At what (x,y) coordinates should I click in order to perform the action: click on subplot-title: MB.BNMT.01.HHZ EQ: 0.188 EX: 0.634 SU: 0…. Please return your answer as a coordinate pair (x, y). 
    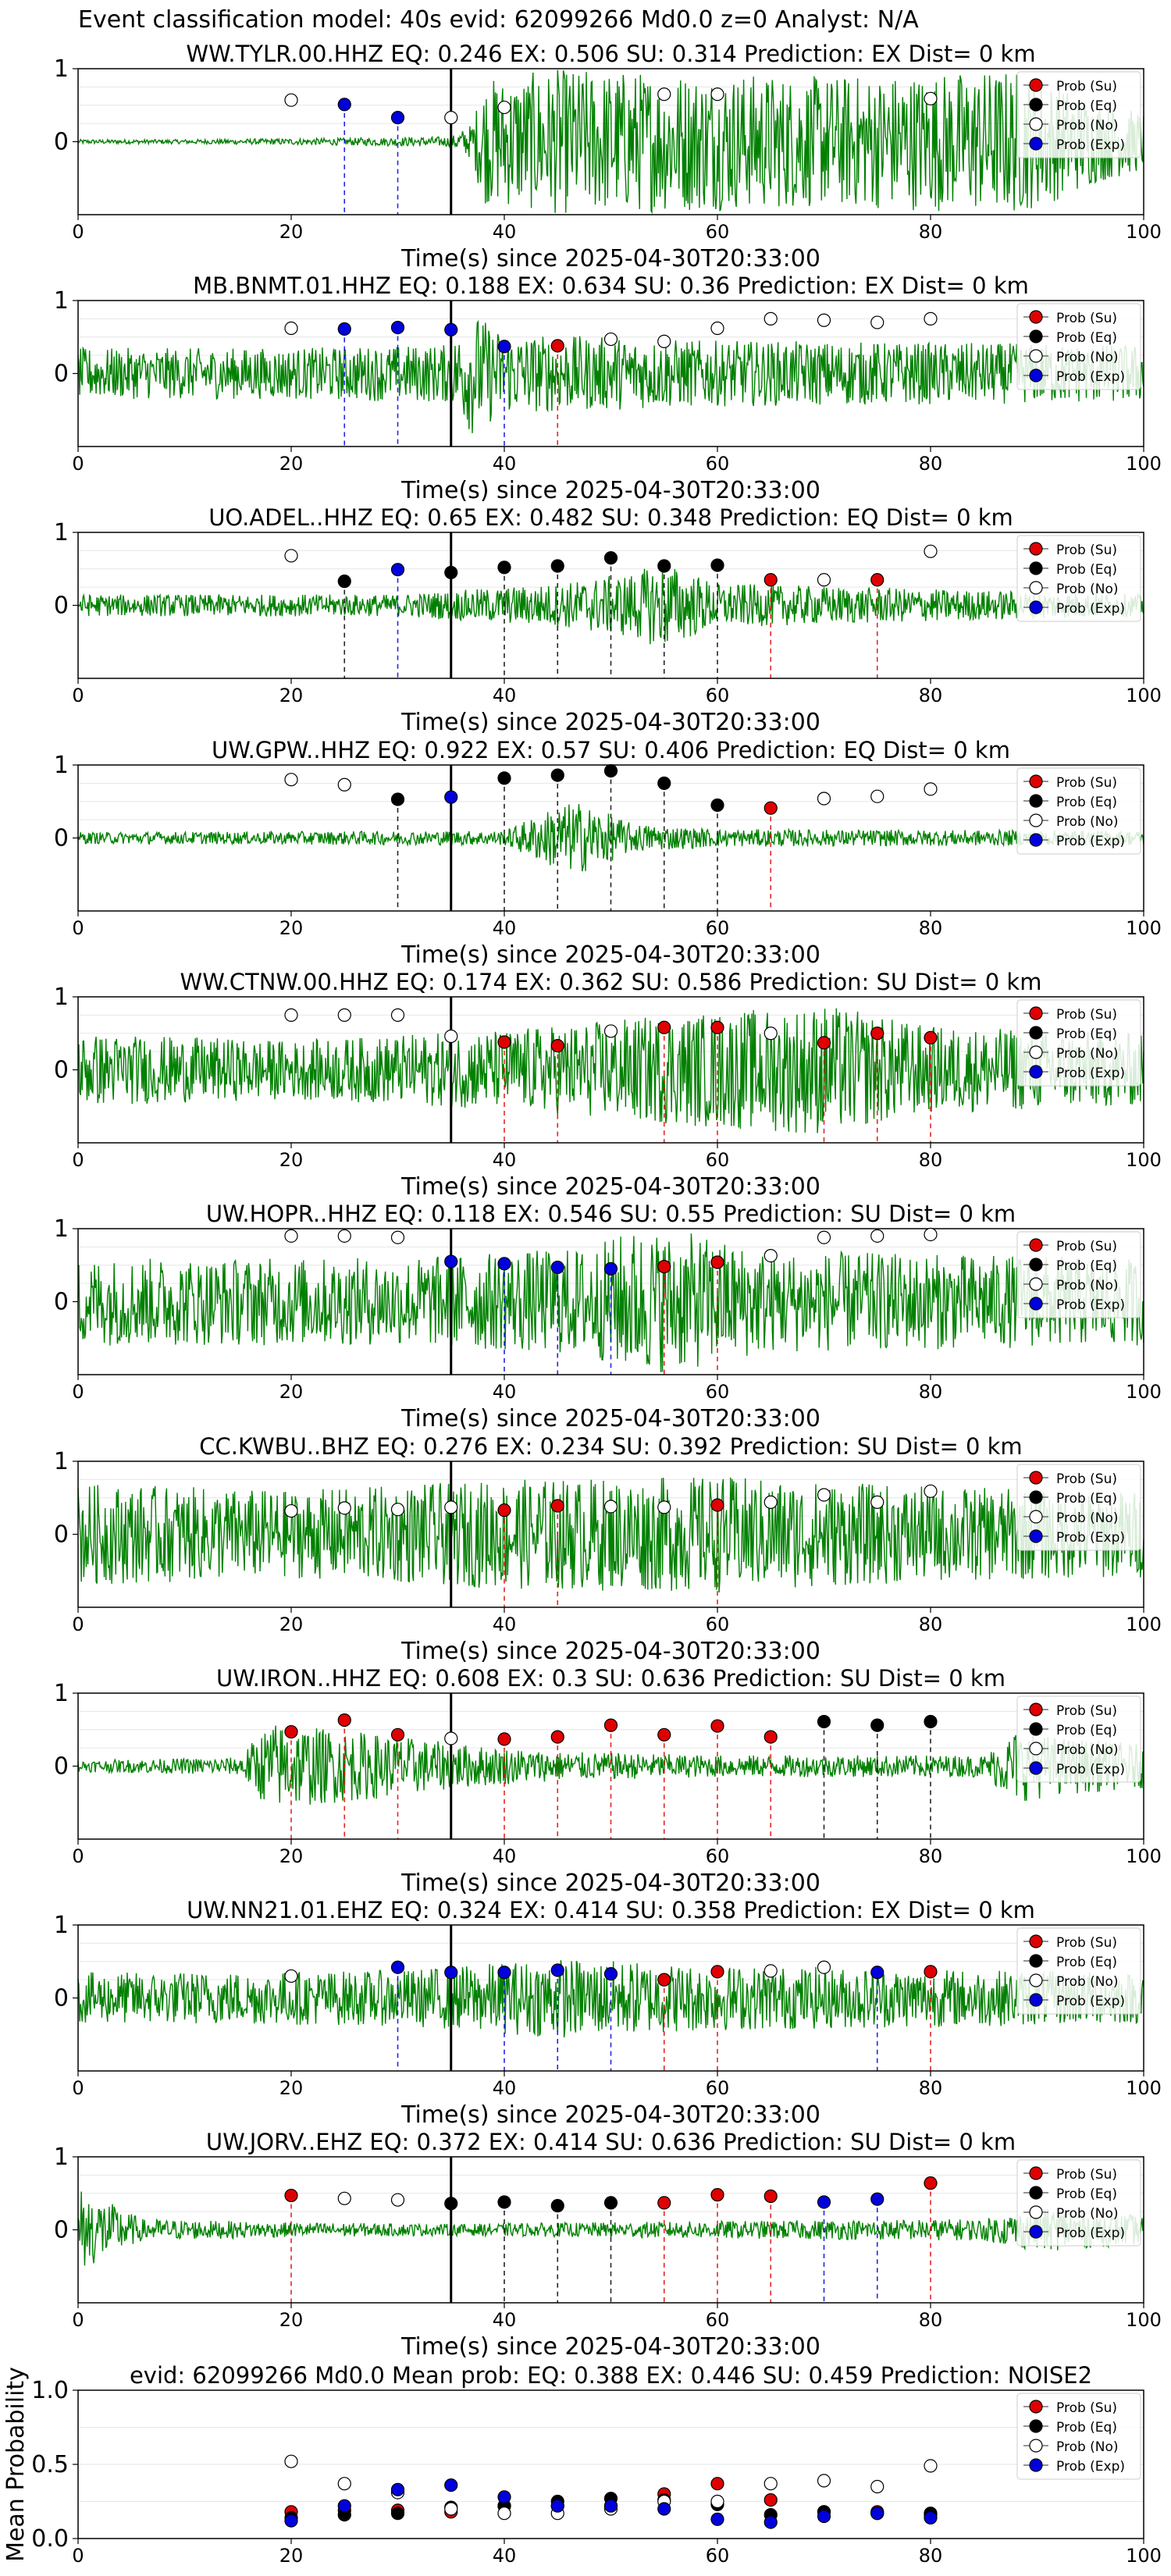
    Looking at the image, I should click on (611, 285).